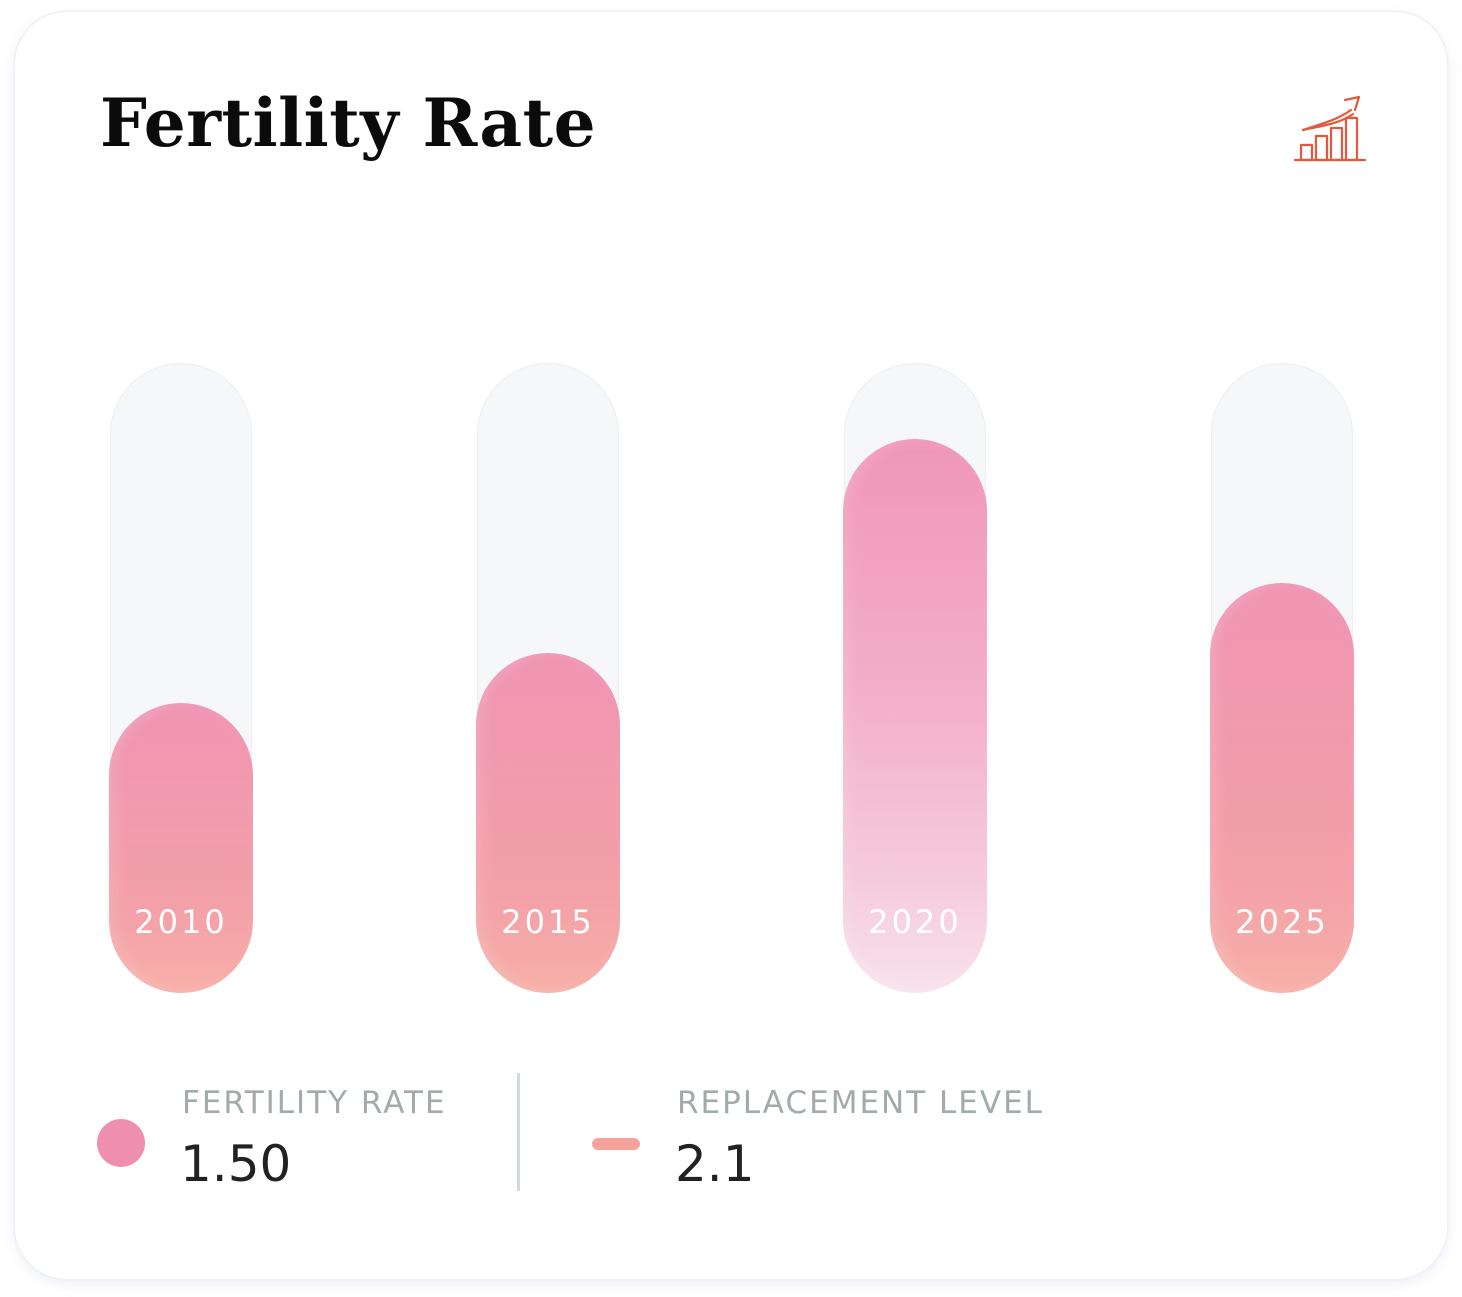  Describe the element at coordinates (860, 1103) in the screenshot. I see `replacement-level-legend-label: REPLACEMENT LEVEL` at that location.